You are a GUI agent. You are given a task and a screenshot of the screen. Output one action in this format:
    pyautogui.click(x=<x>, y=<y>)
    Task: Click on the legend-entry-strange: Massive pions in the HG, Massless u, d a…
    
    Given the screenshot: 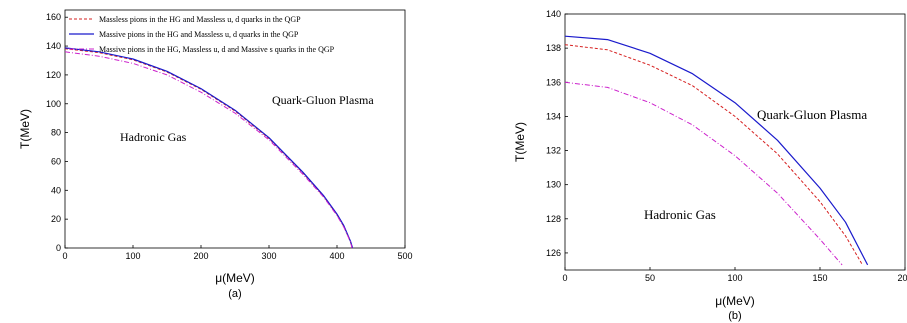 What is the action you would take?
    pyautogui.click(x=217, y=49)
    